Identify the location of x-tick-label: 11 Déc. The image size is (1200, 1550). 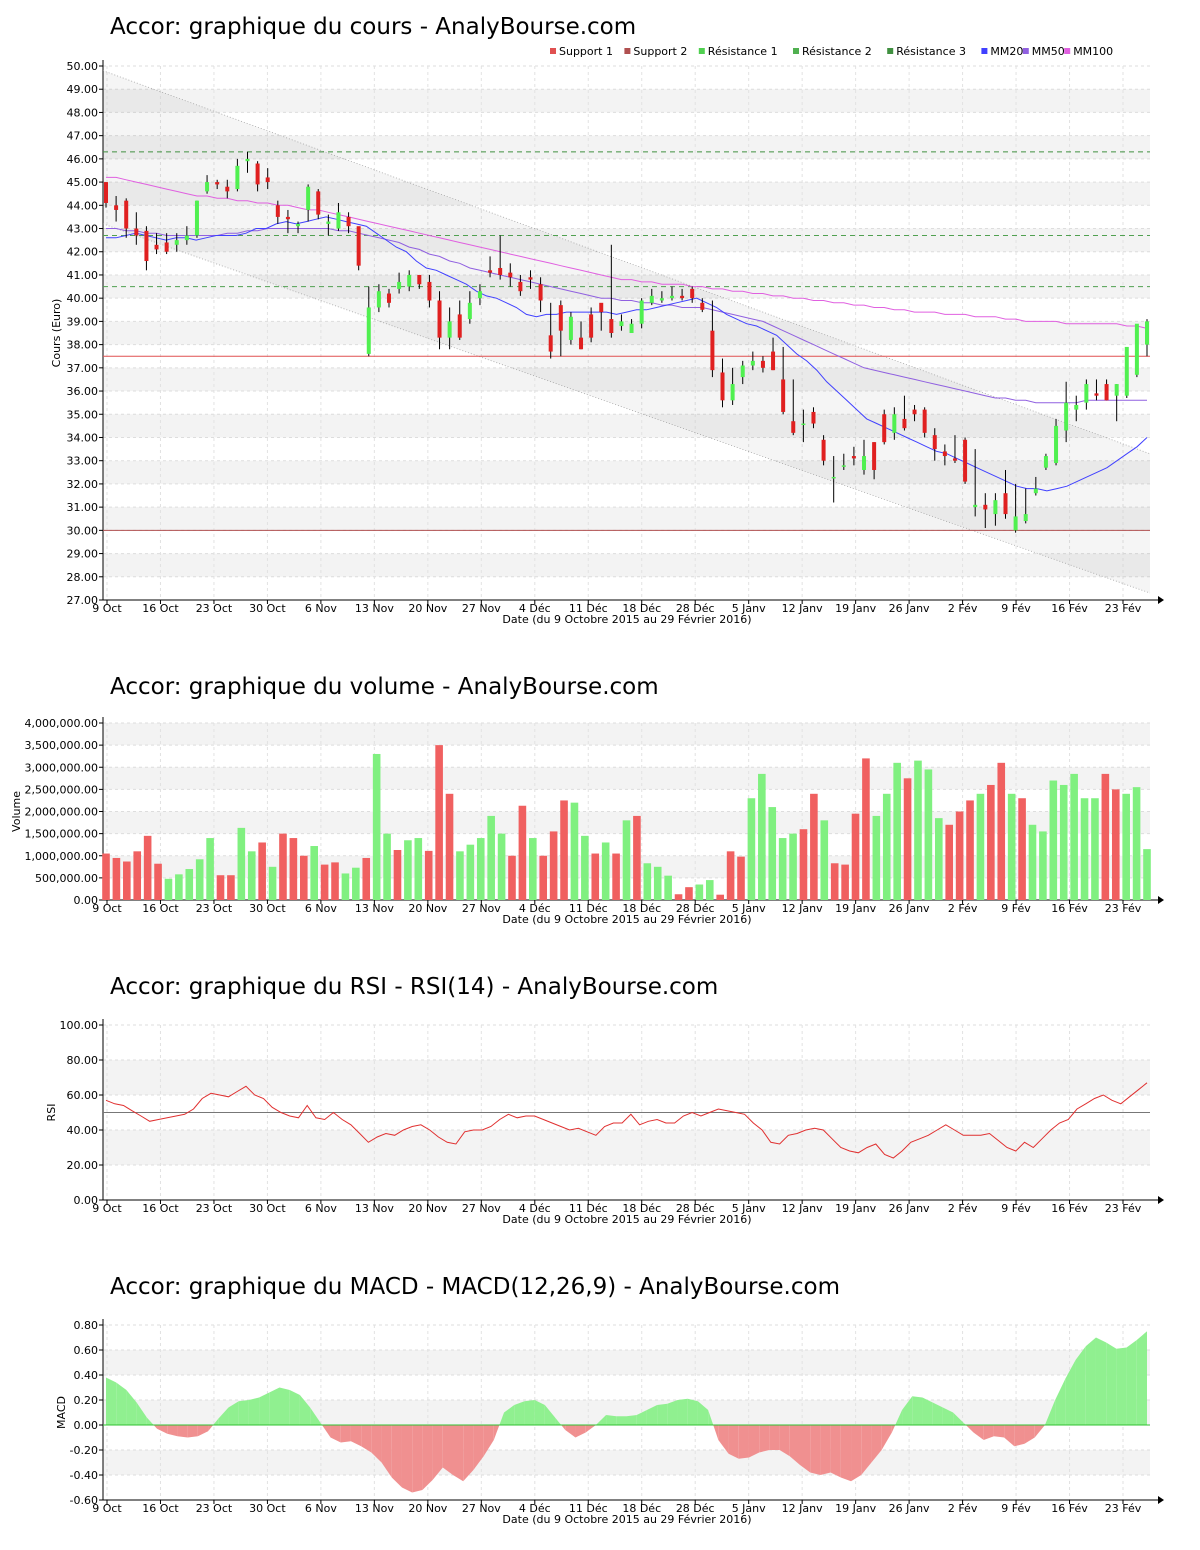
(588, 1508).